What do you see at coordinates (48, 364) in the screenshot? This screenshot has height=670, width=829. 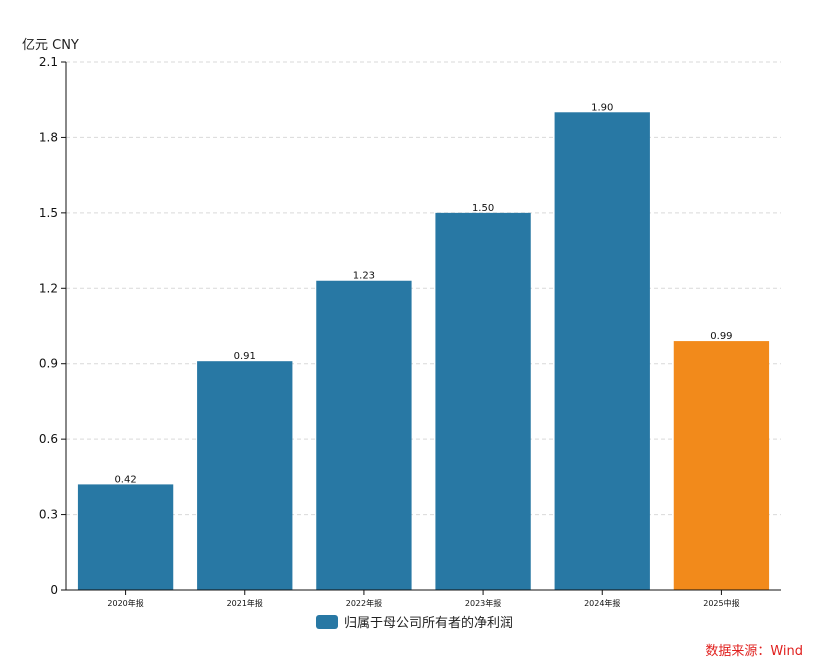 I see `y-tick-label: 0.9` at bounding box center [48, 364].